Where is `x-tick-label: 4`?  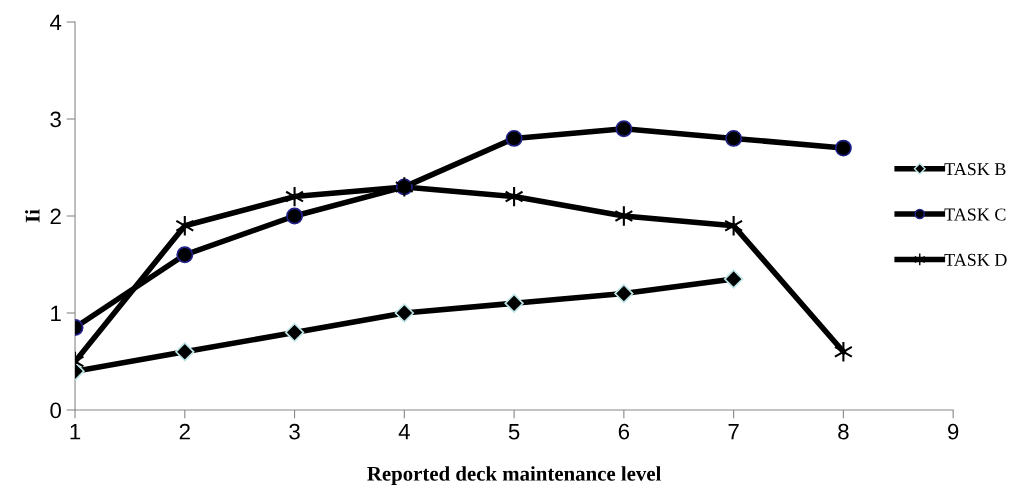
x-tick-label: 4 is located at coordinates (404, 432).